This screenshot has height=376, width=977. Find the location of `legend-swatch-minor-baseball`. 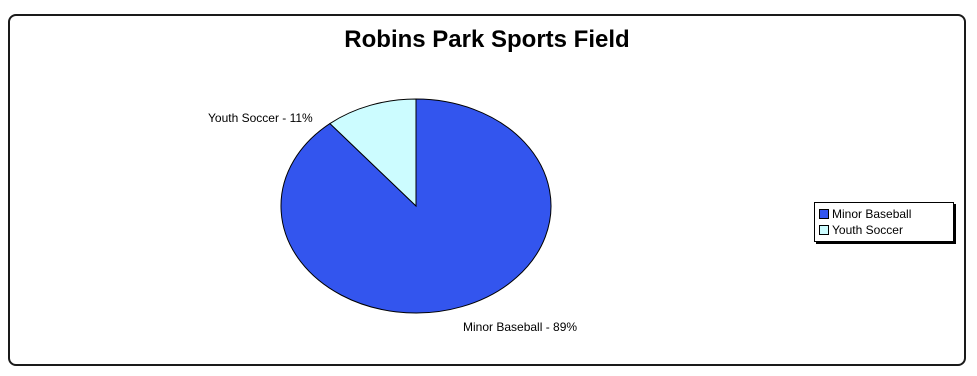

legend-swatch-minor-baseball is located at coordinates (824, 214).